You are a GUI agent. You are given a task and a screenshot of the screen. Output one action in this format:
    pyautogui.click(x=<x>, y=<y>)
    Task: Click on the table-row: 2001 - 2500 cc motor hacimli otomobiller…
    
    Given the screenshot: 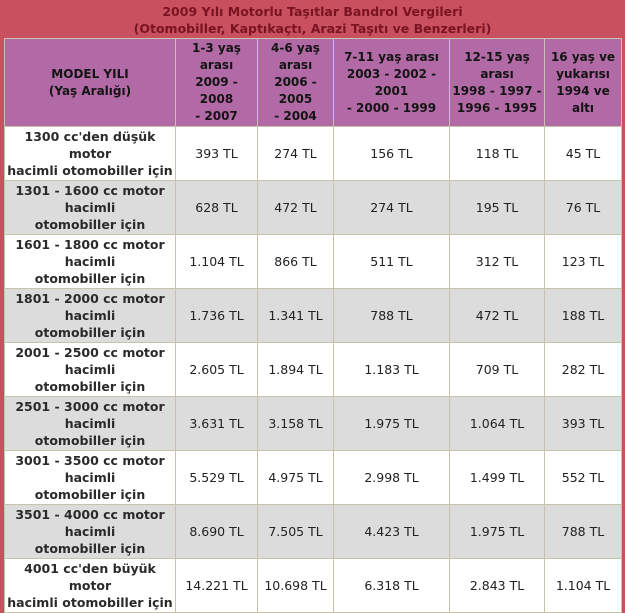 What is the action you would take?
    pyautogui.click(x=313, y=369)
    